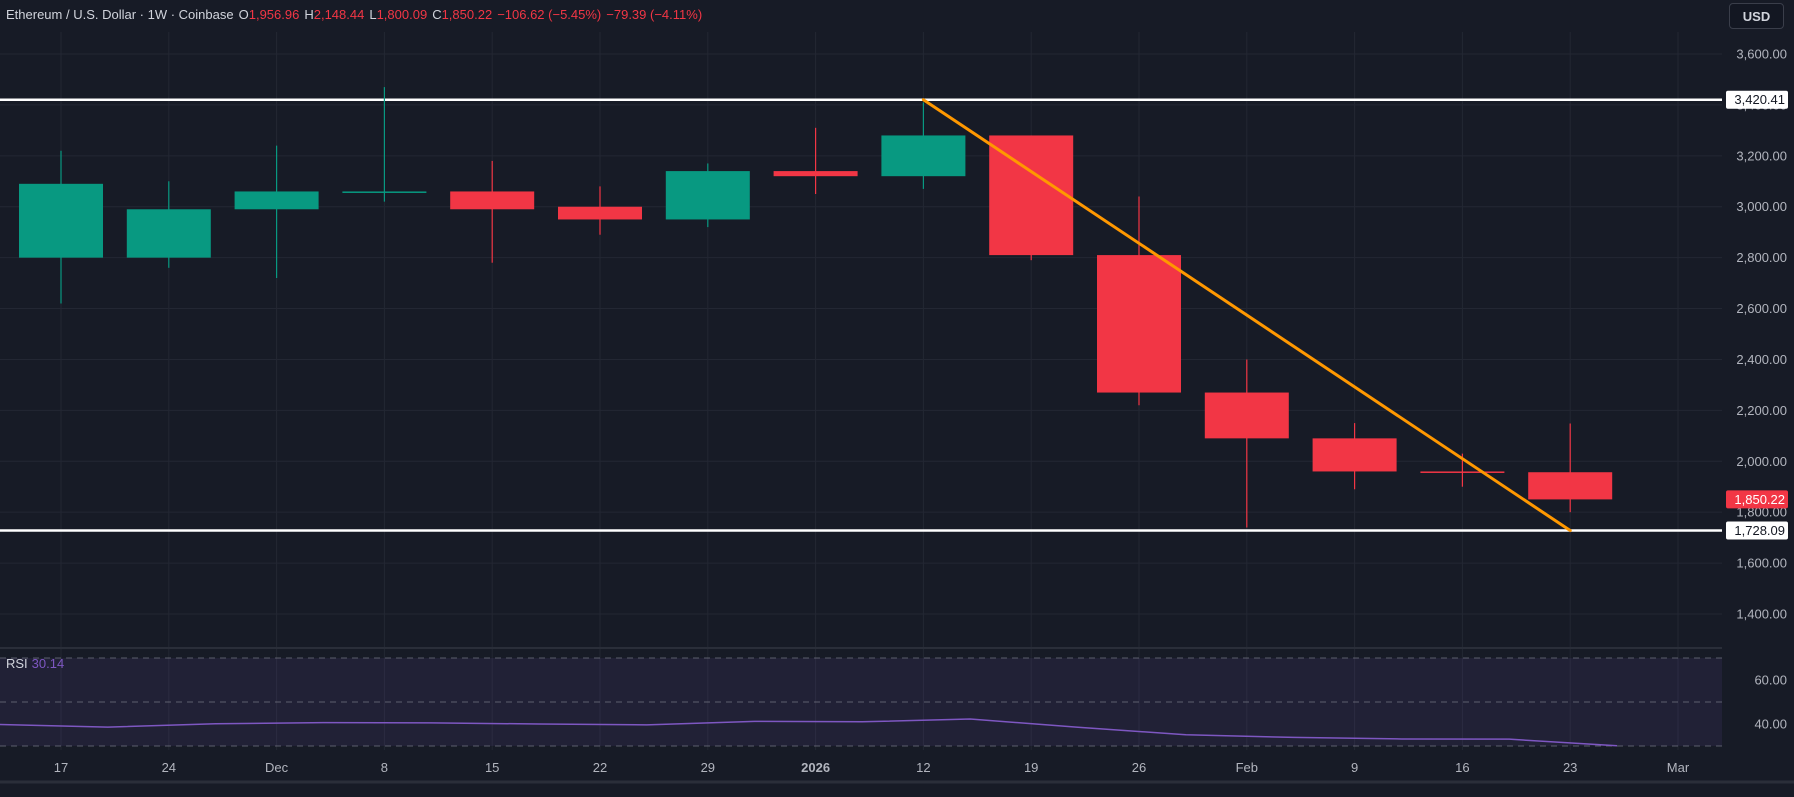 This screenshot has width=1794, height=797. I want to click on price-axis-label: 3,200.00, so click(1761, 155).